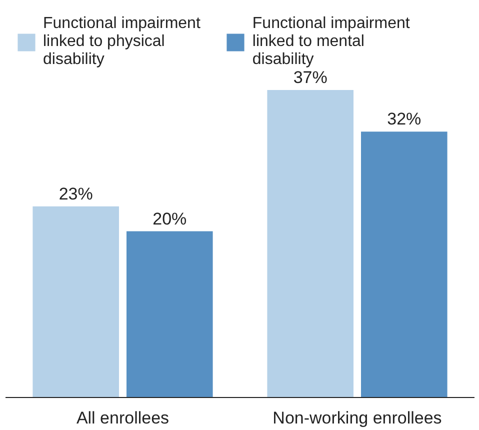 The image size is (479, 430). Describe the element at coordinates (123, 418) in the screenshot. I see `x-tick-label: All enrollees` at that location.